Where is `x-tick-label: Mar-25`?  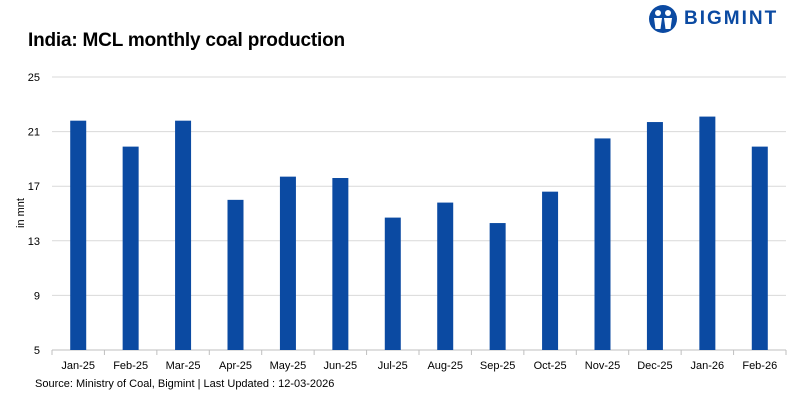 x-tick-label: Mar-25 is located at coordinates (183, 366).